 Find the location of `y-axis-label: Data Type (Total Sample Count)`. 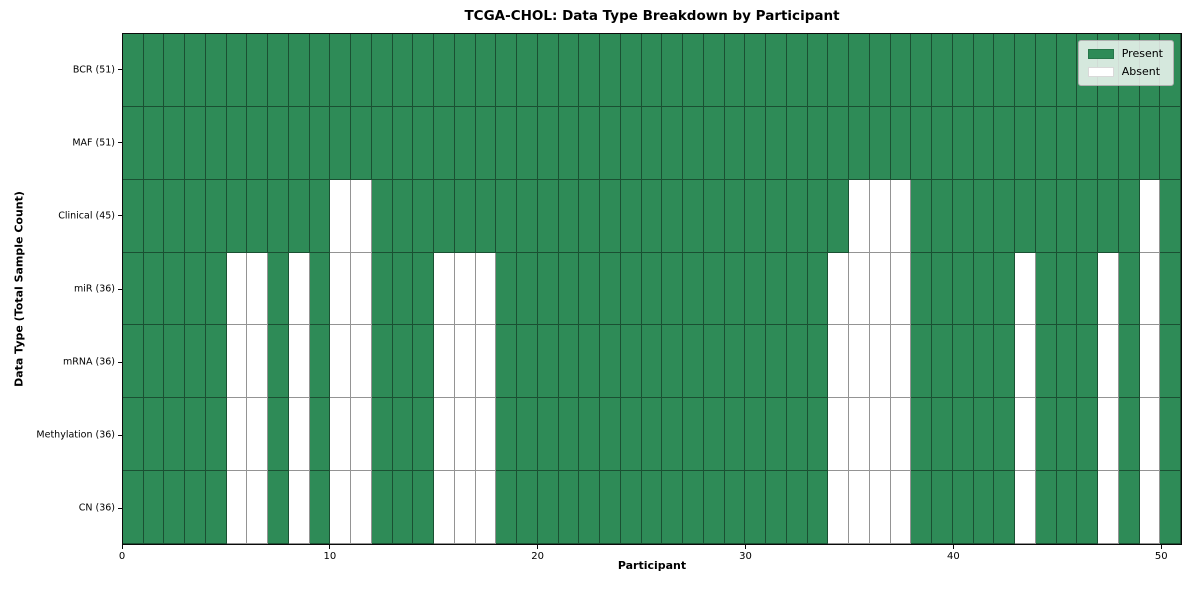

y-axis-label: Data Type (Total Sample Count) is located at coordinates (19, 289).